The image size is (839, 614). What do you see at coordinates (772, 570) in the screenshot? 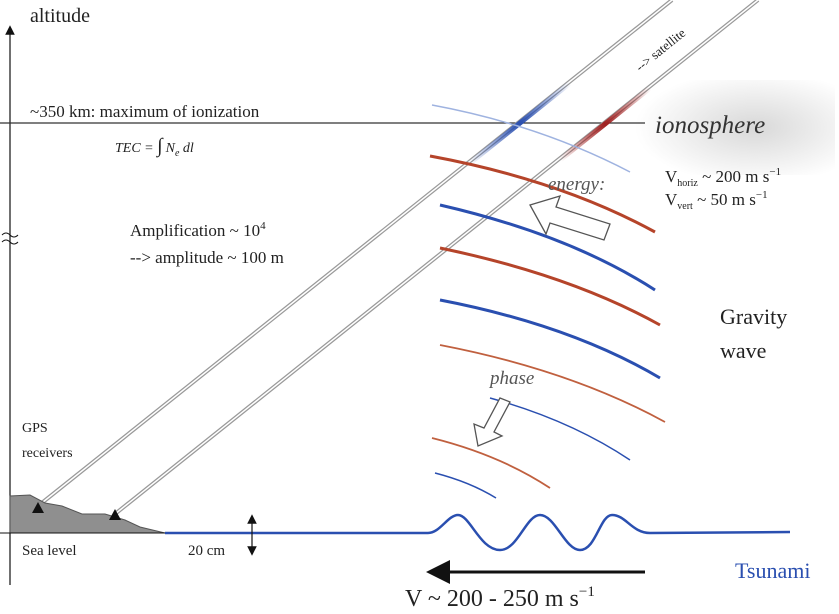
I see `tsunami-label: Tsunami` at bounding box center [772, 570].